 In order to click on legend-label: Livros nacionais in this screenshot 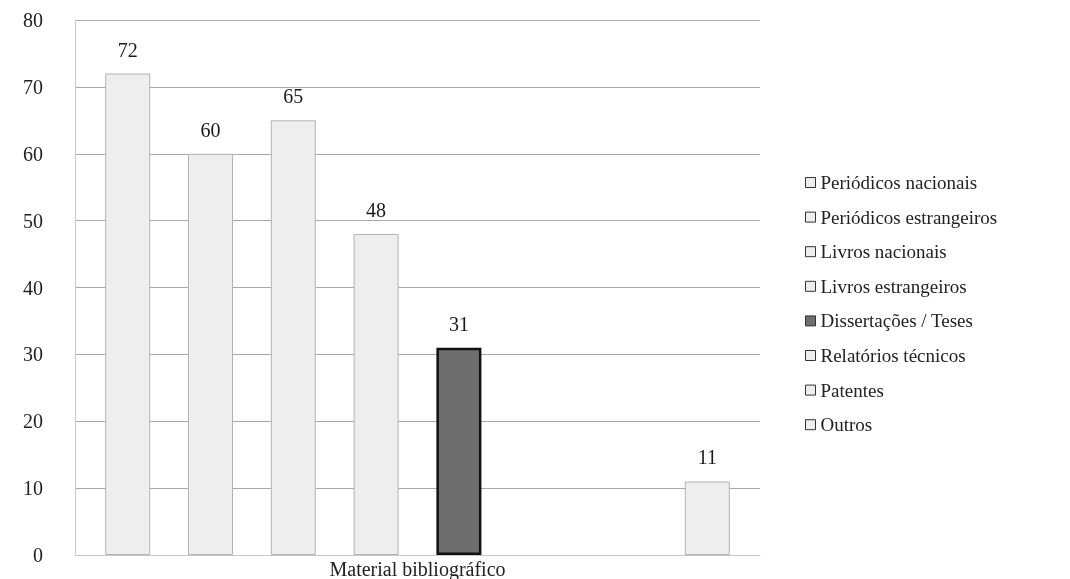, I will do `click(883, 252)`.